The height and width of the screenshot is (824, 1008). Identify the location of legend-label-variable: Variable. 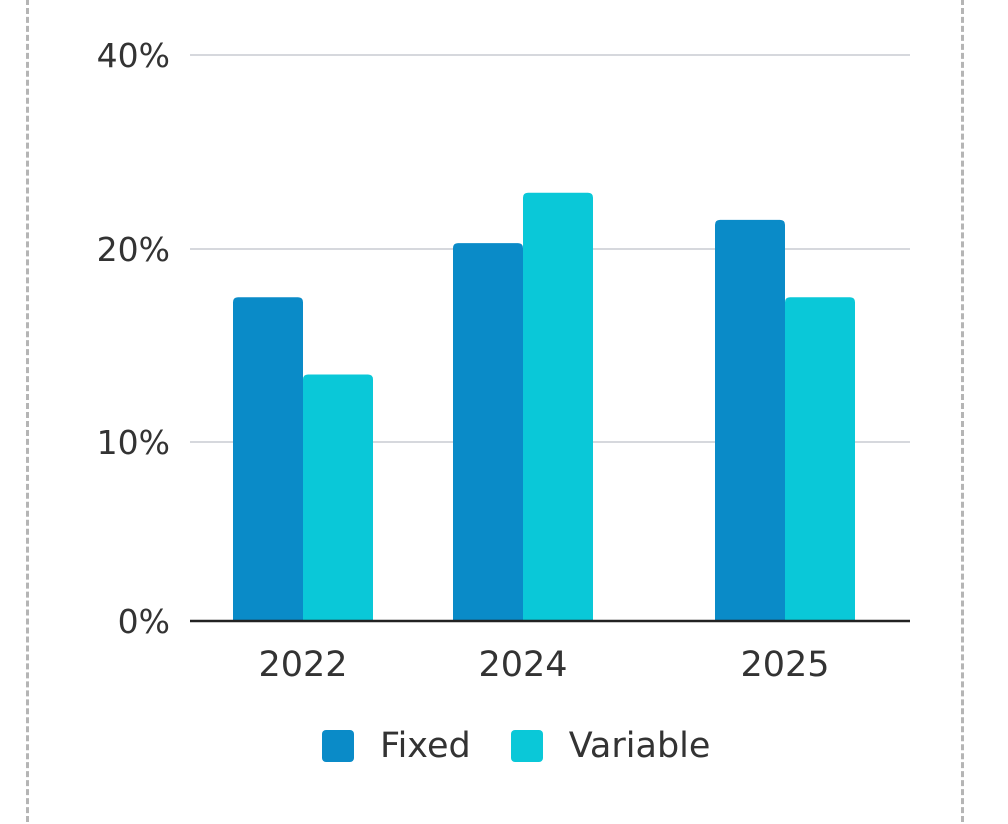
(639, 746).